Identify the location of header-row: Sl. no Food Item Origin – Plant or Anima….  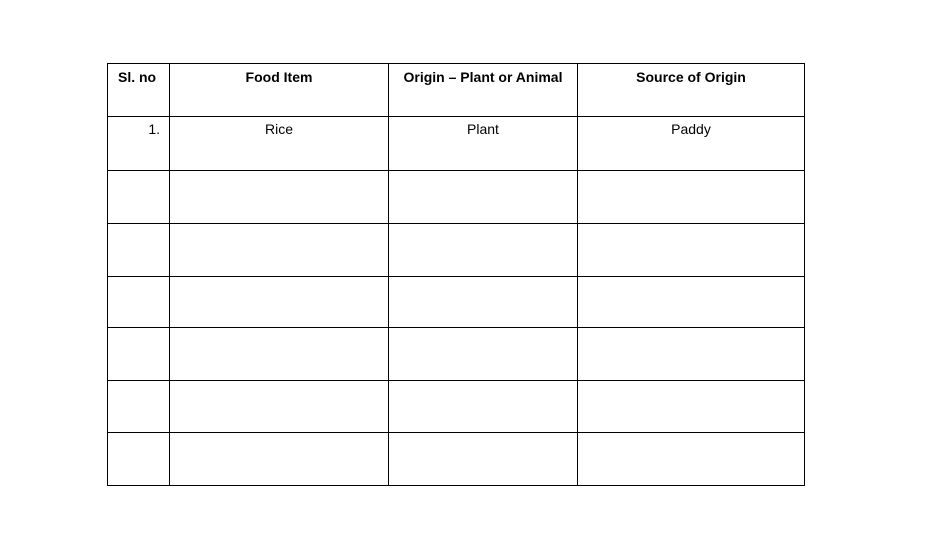
(456, 90).